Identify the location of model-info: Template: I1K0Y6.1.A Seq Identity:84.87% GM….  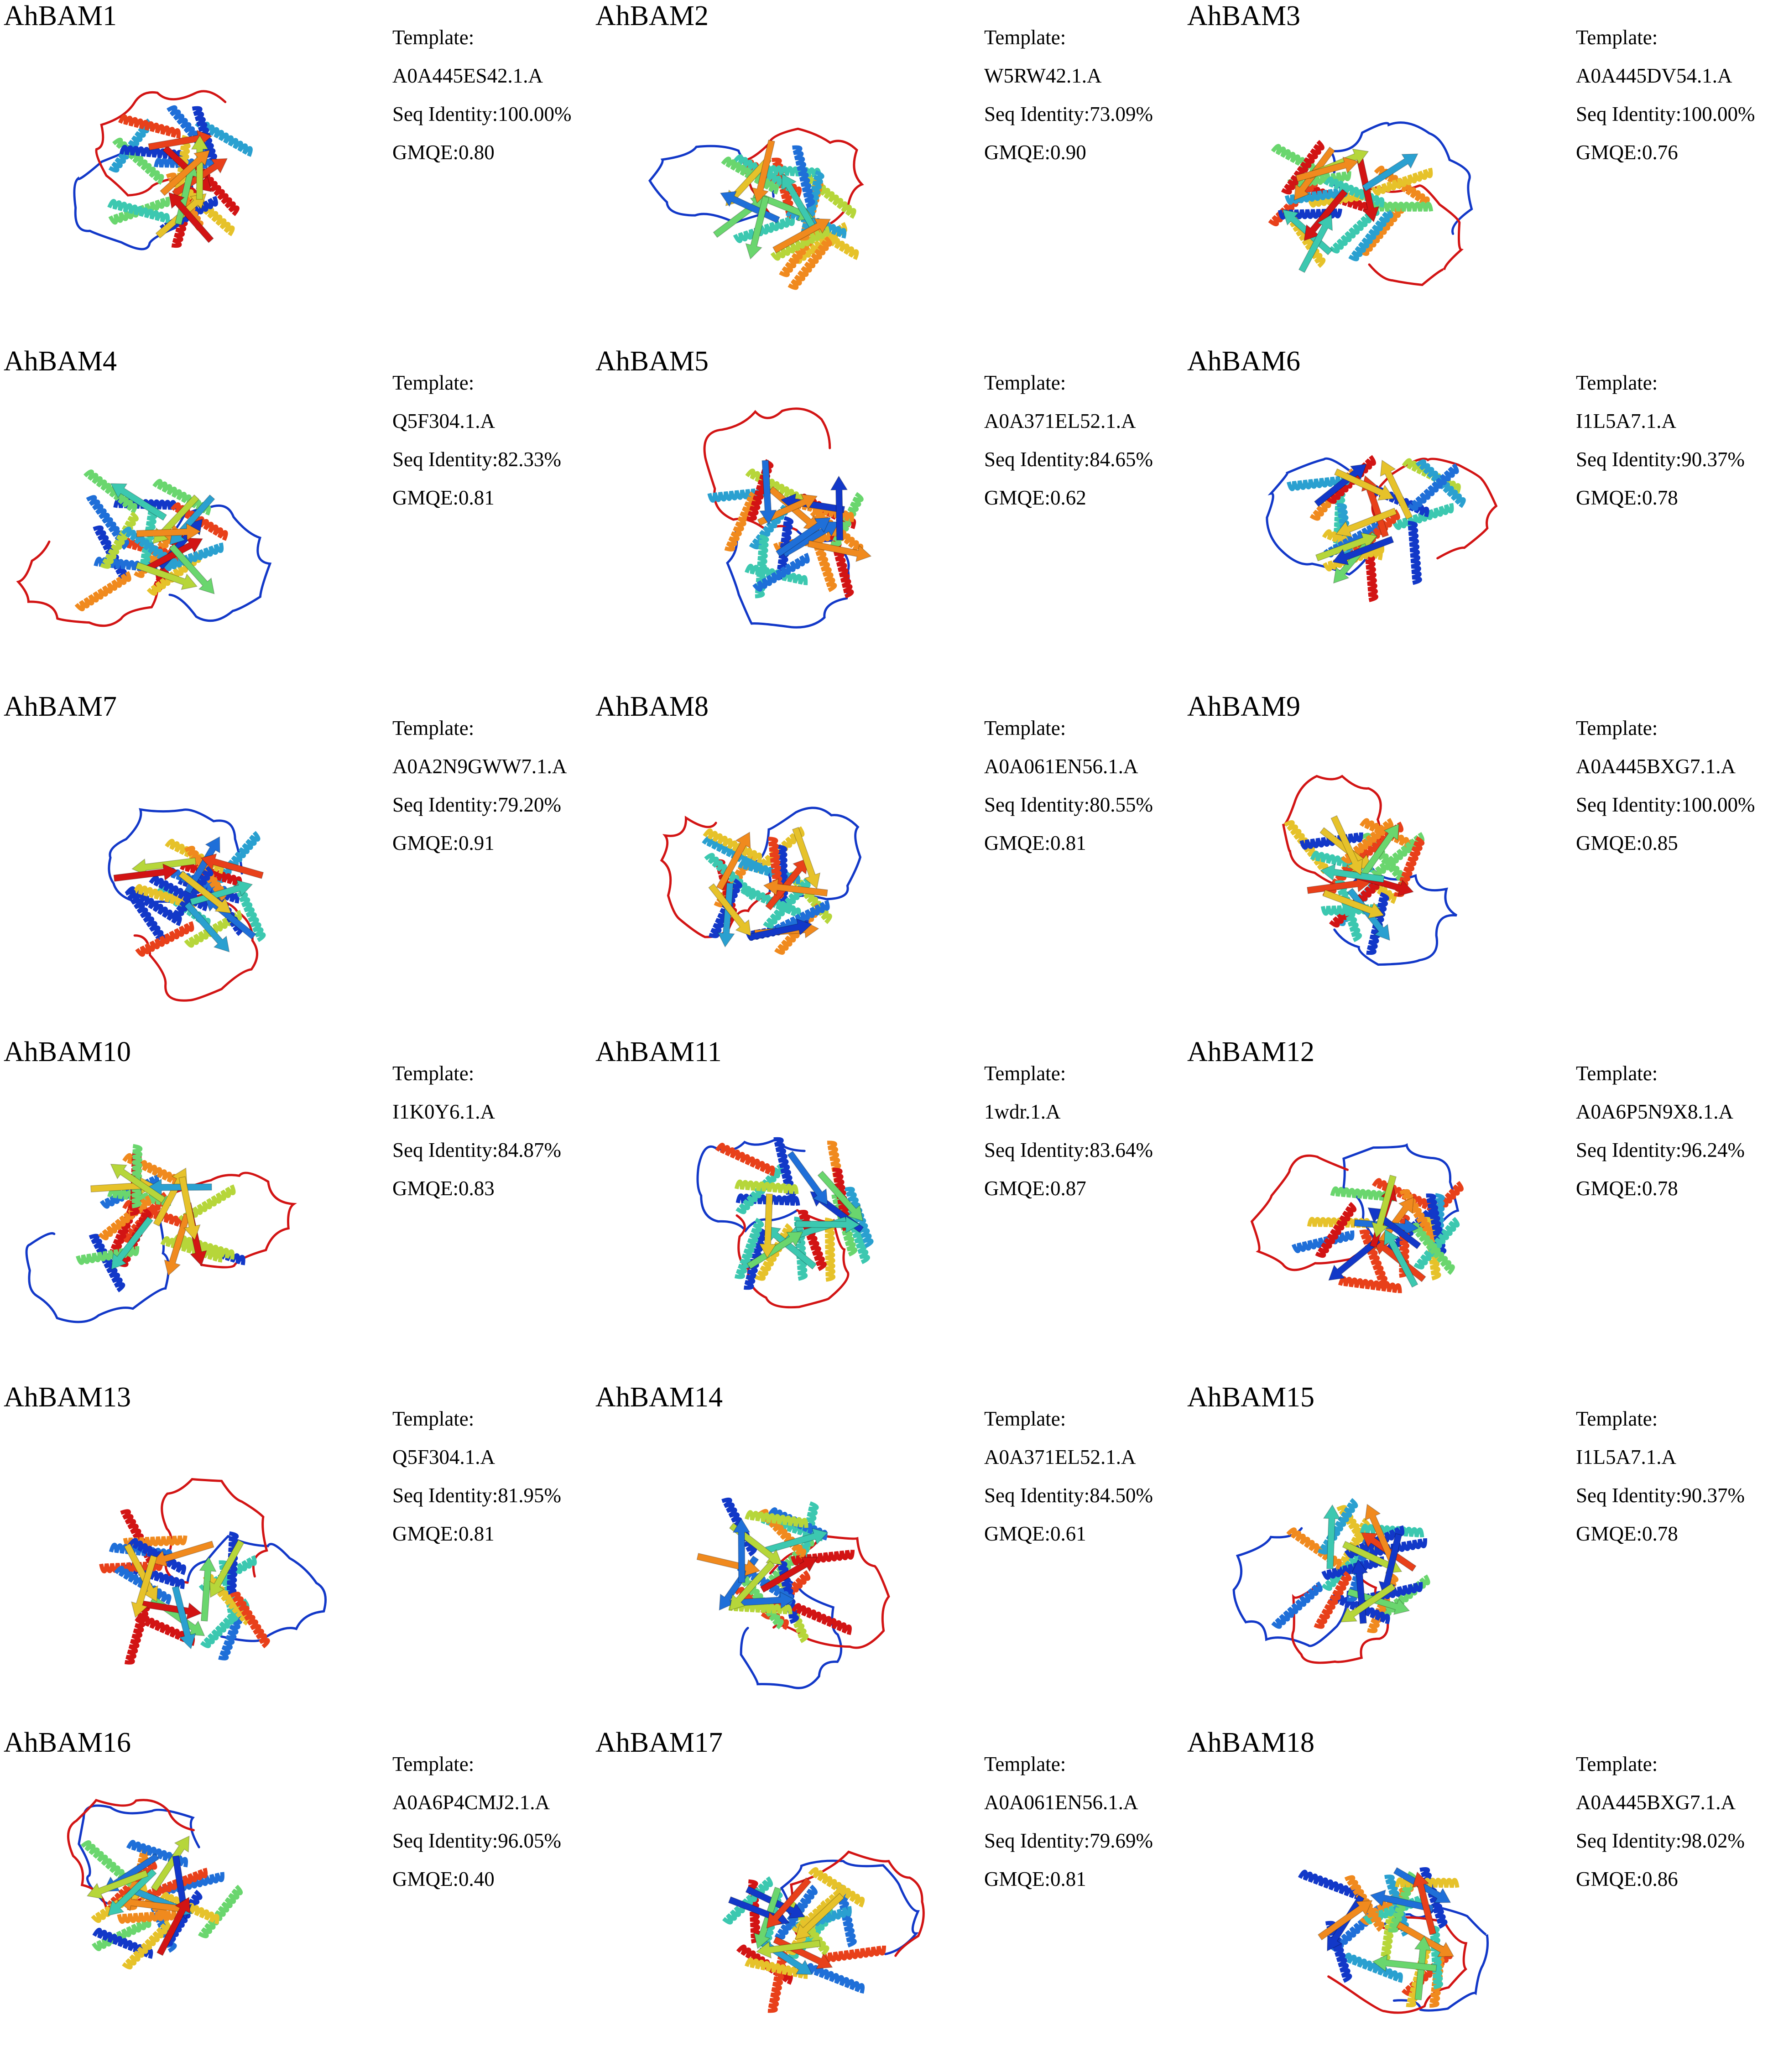
(476, 1131).